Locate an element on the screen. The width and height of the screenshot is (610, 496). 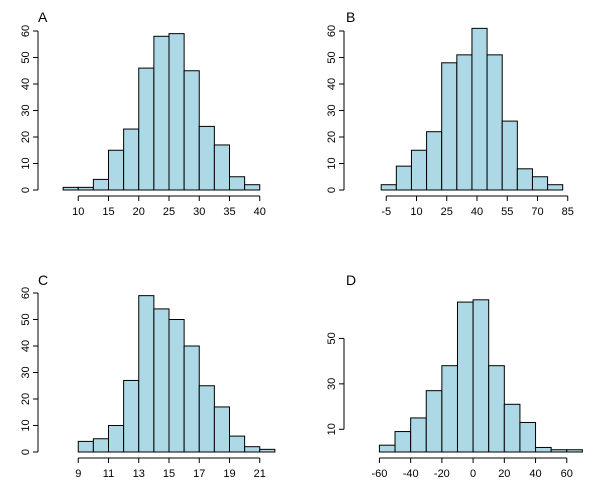
panel-letter: A is located at coordinates (43, 17).